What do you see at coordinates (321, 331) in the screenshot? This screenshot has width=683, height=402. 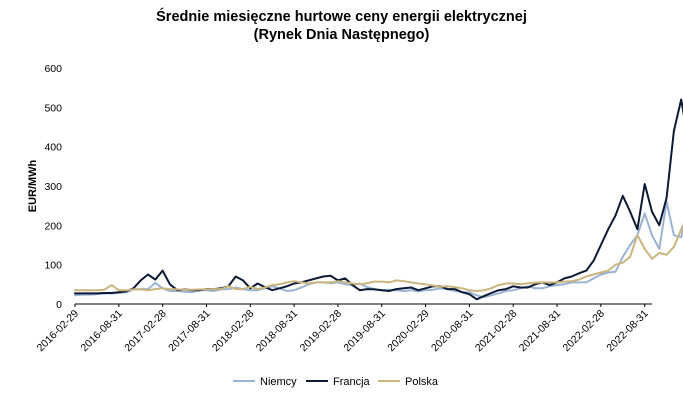 I see `x-tick-label: 2019-02-28` at bounding box center [321, 331].